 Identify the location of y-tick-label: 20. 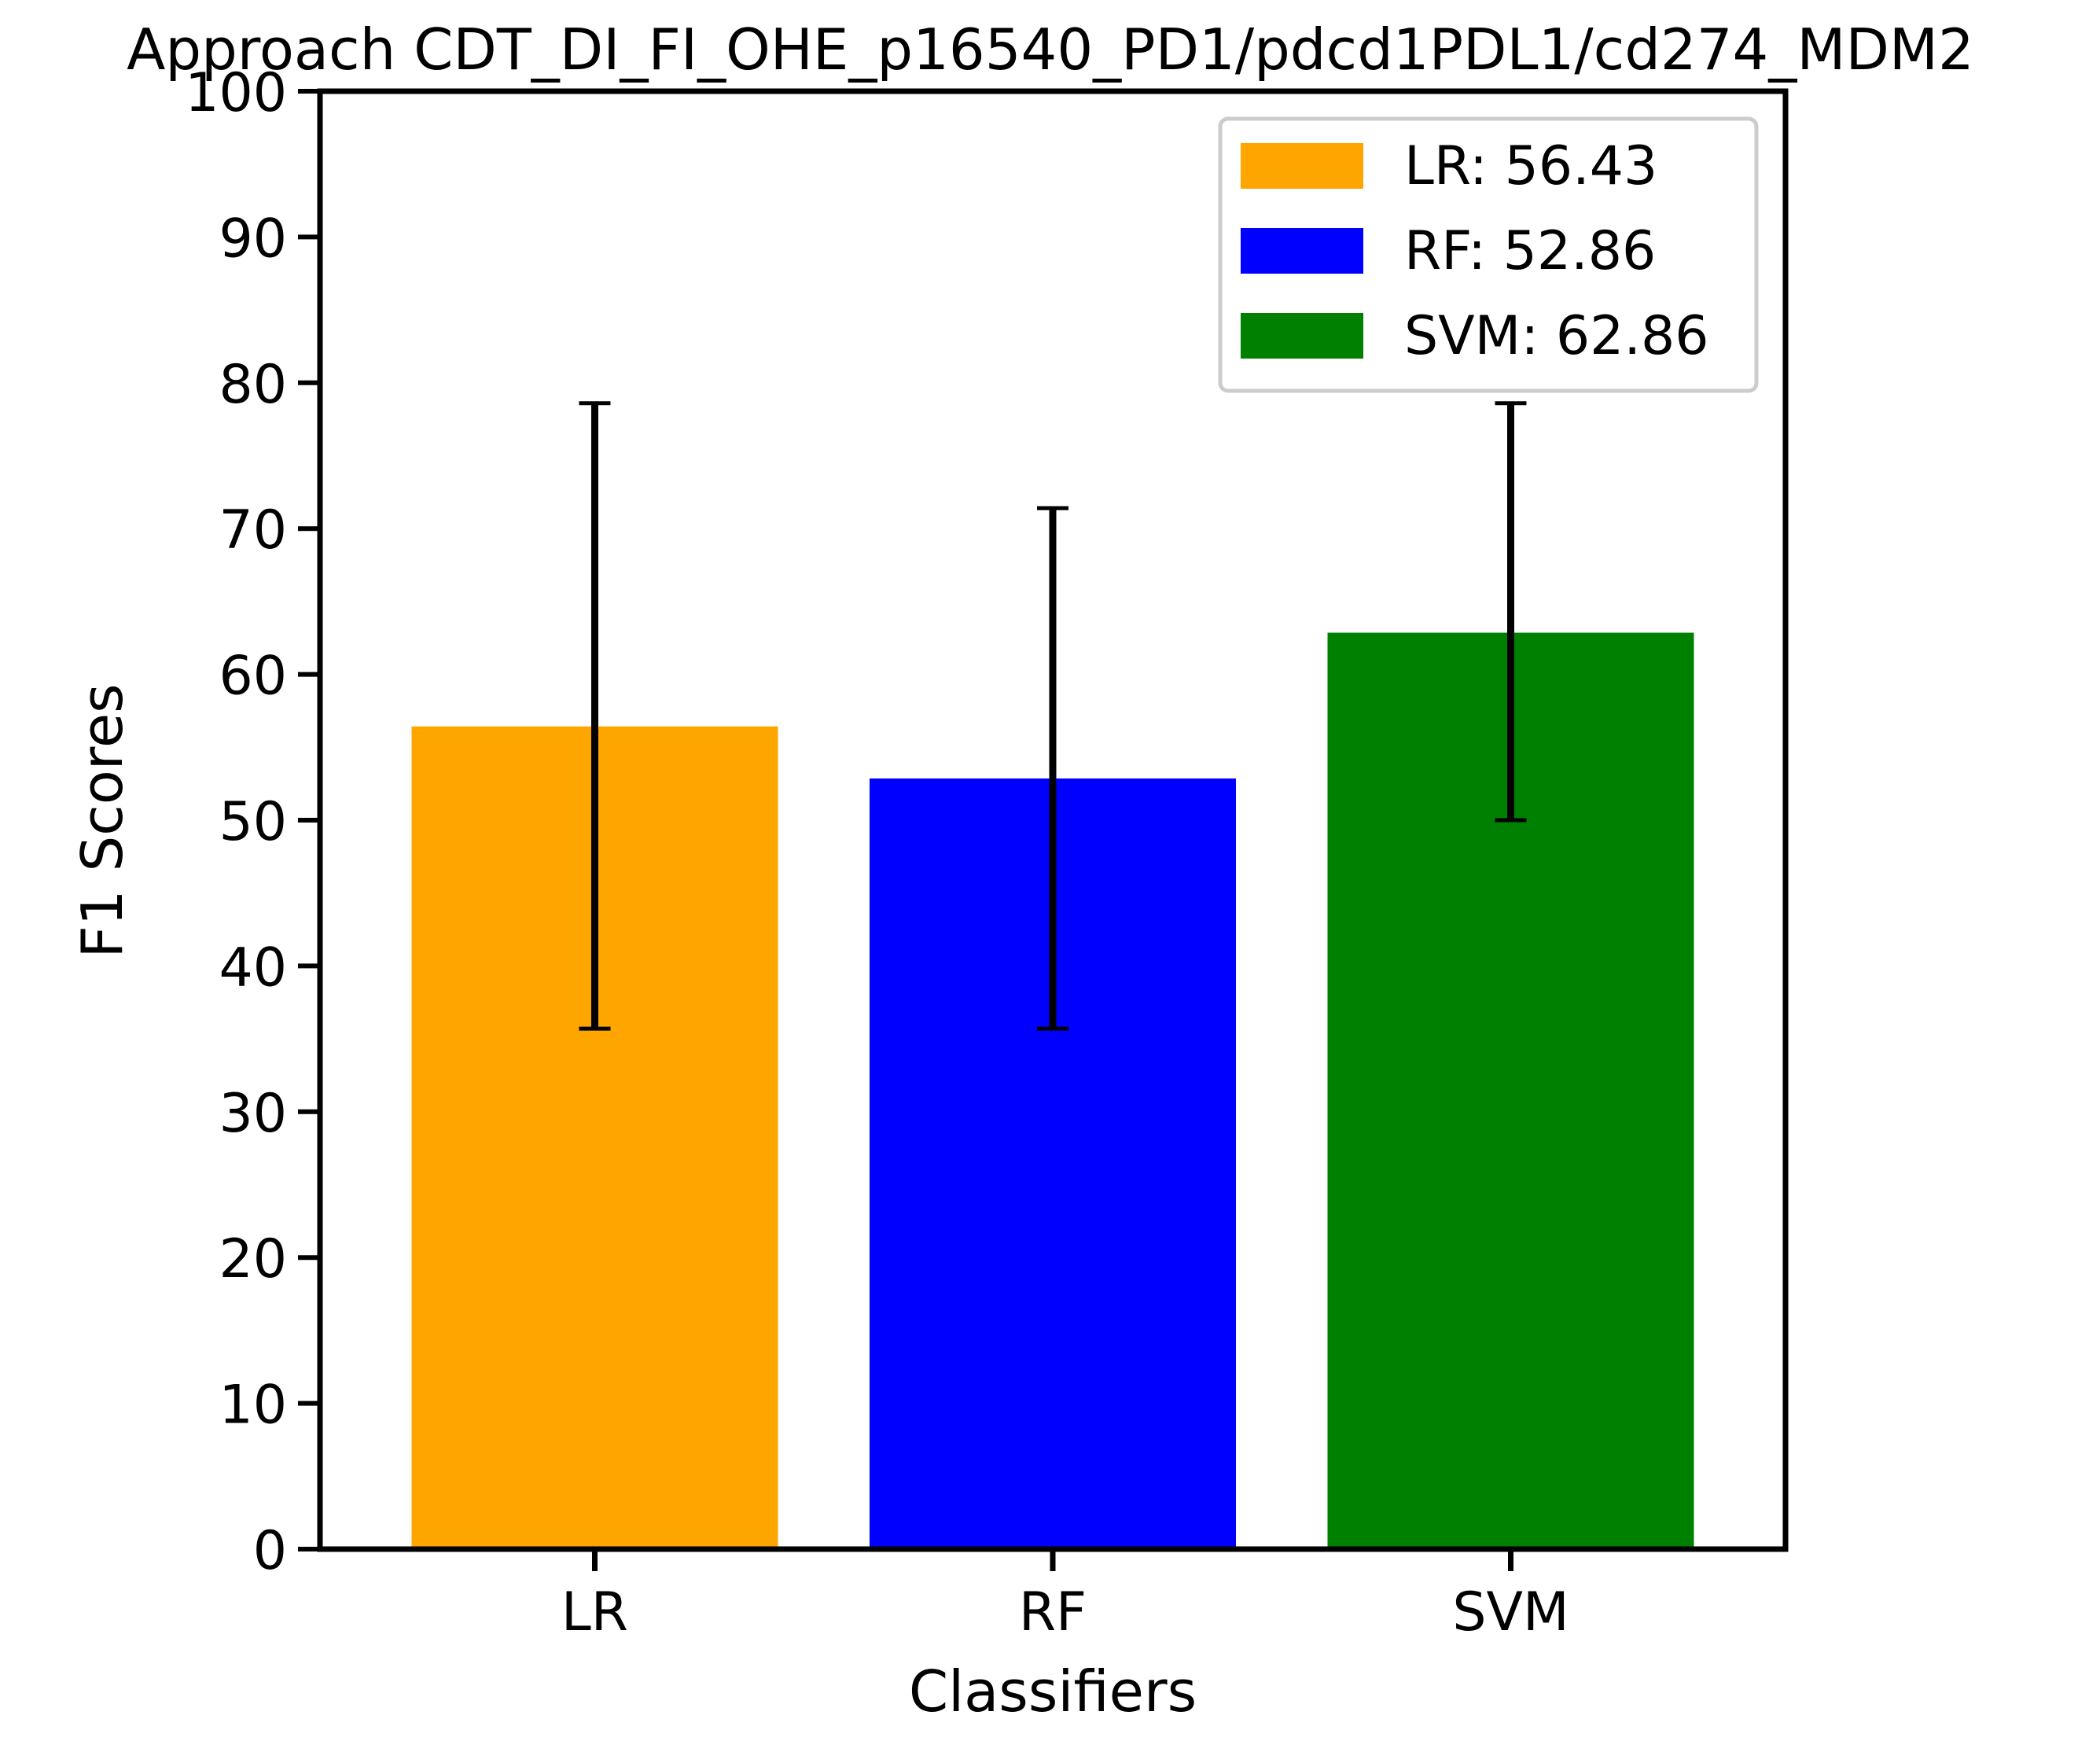
(253, 1259).